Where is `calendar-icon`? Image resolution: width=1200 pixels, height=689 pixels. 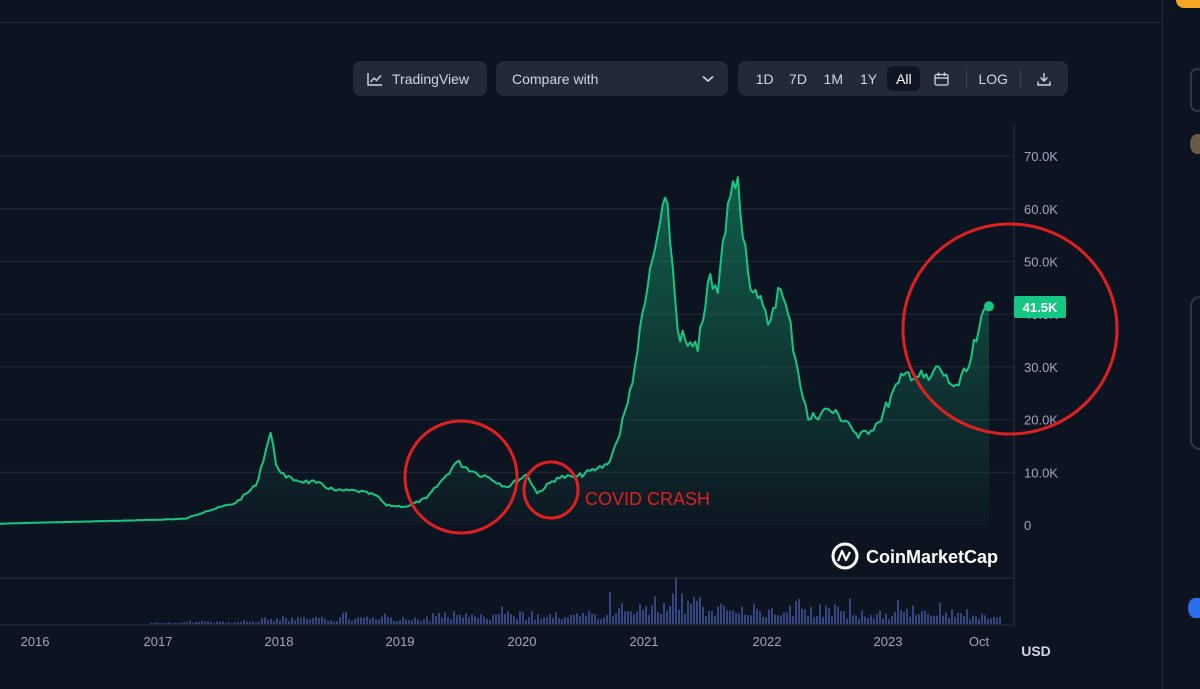
calendar-icon is located at coordinates (941, 79).